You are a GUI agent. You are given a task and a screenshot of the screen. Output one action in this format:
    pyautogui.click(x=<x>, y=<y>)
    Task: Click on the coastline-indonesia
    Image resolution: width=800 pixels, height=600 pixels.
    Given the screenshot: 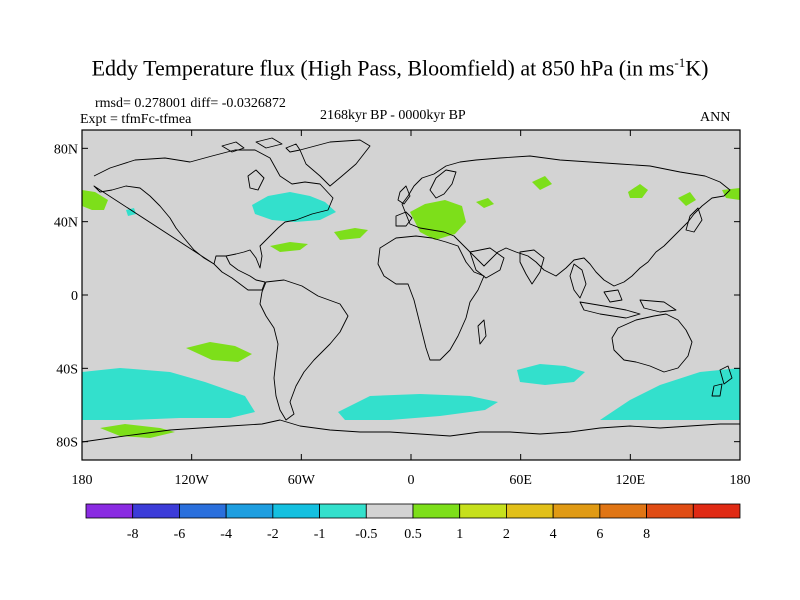 What is the action you would take?
    pyautogui.click(x=628, y=304)
    